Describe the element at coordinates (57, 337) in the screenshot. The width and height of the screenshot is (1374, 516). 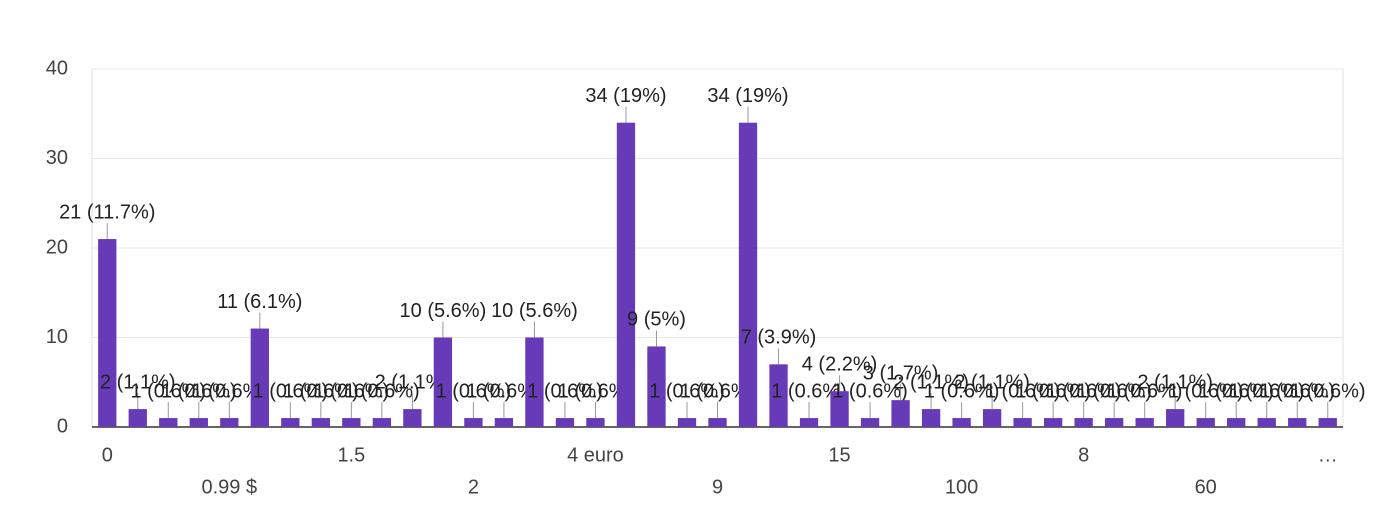
I see `y-tick-label: 10` at that location.